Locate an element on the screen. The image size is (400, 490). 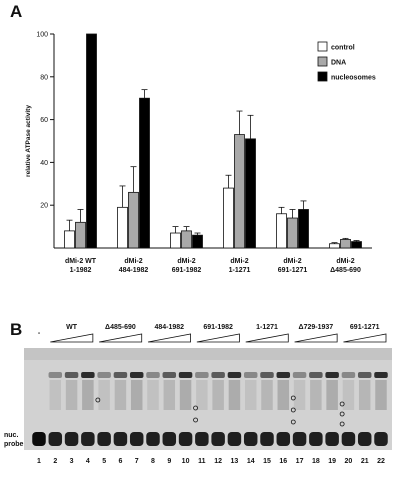
y-tick-label: 100 is located at coordinates (42, 35).